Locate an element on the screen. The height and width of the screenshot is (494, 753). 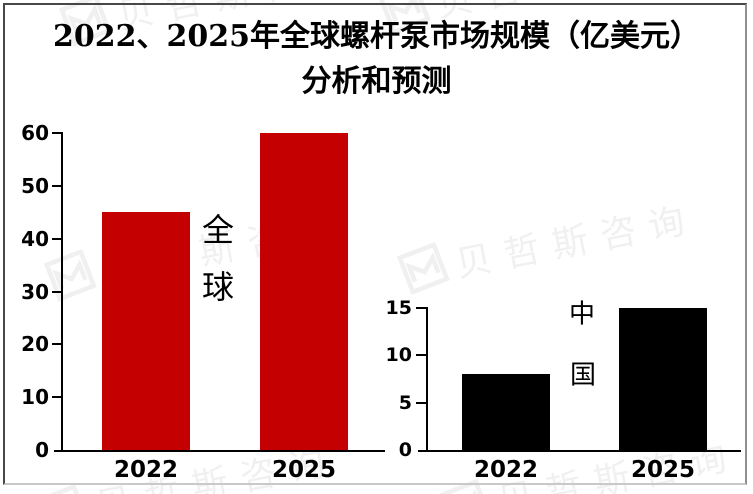
china-y-tick-label: 0 is located at coordinates (405, 450).